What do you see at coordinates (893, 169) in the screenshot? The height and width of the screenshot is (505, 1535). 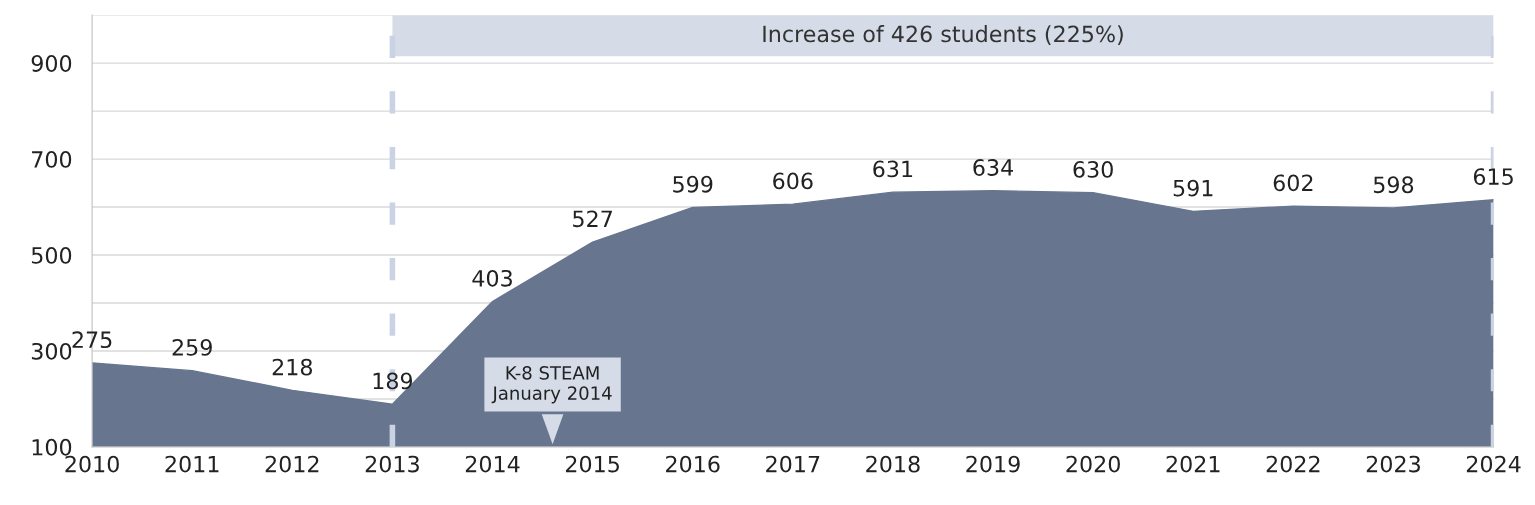 I see `data-label: 631` at bounding box center [893, 169].